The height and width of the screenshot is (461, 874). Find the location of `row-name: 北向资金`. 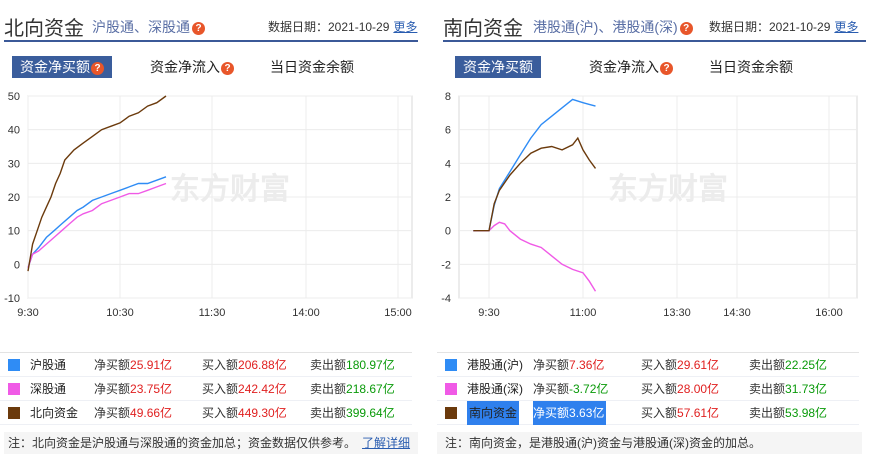

row-name: 北向资金 is located at coordinates (54, 413).